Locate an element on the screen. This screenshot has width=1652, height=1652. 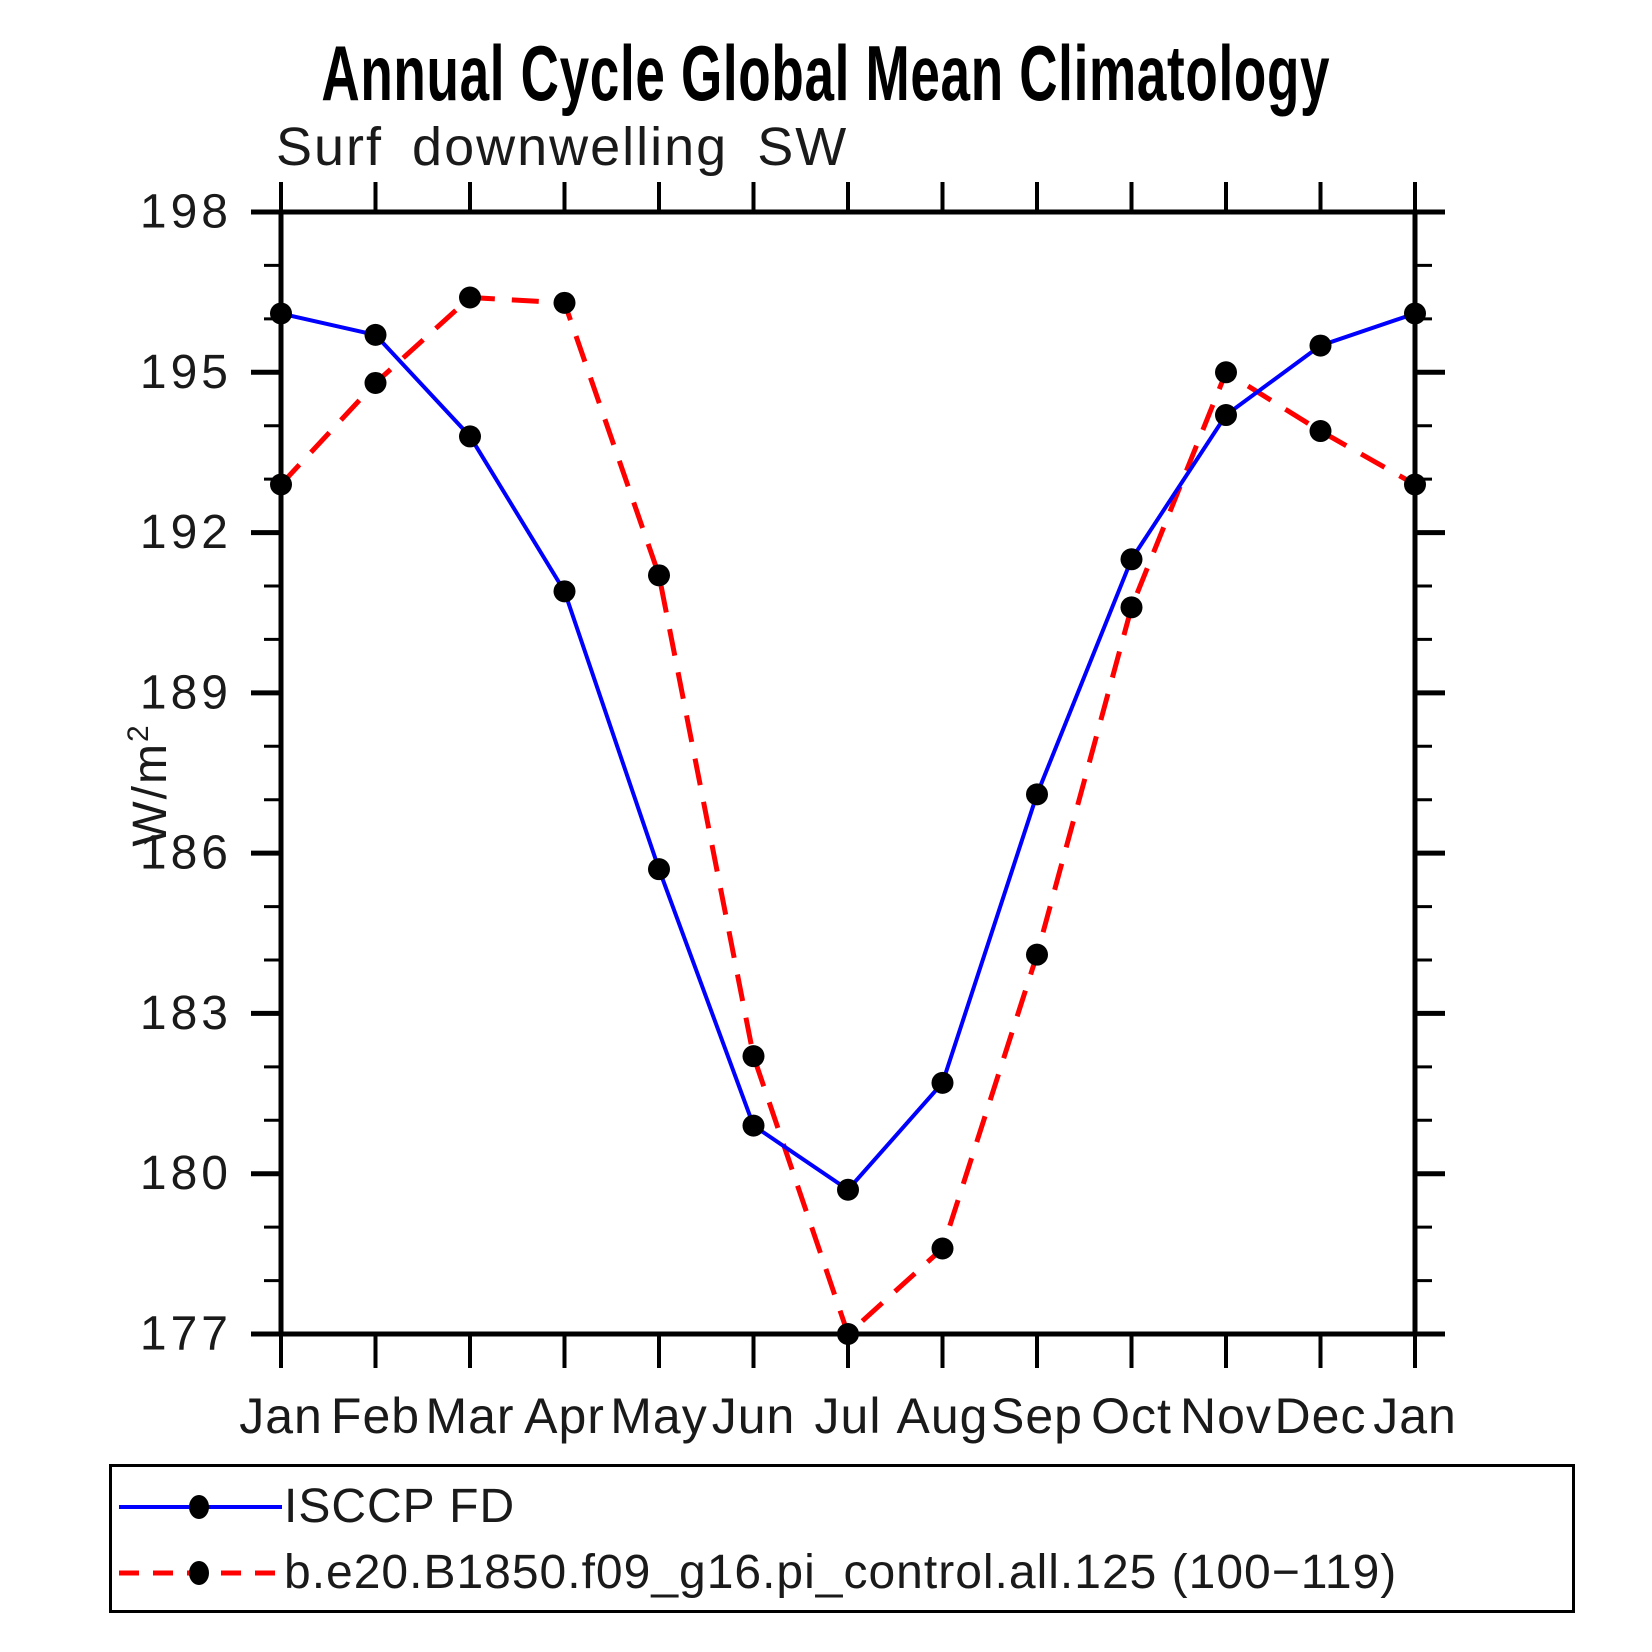
x-axis-tick-label: Sep is located at coordinates (1037, 1416).